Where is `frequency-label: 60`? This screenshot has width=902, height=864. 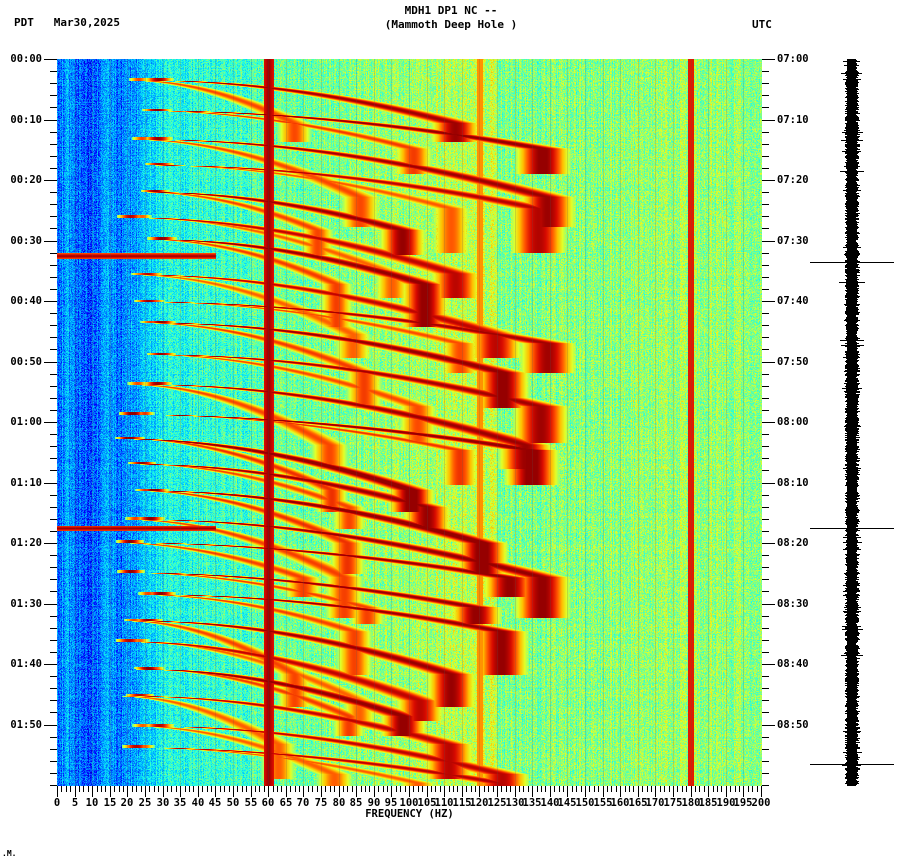 frequency-label: 60 is located at coordinates (268, 803).